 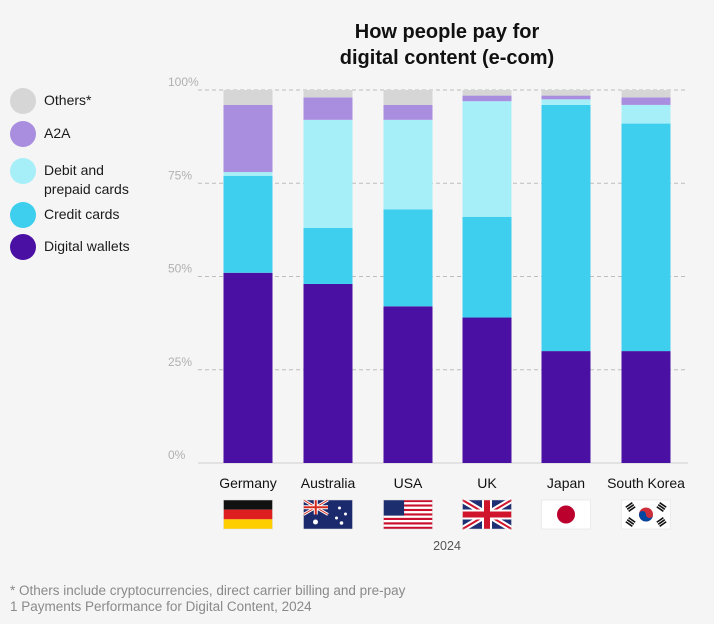 I want to click on y-tick-label: 0%, so click(x=177, y=455).